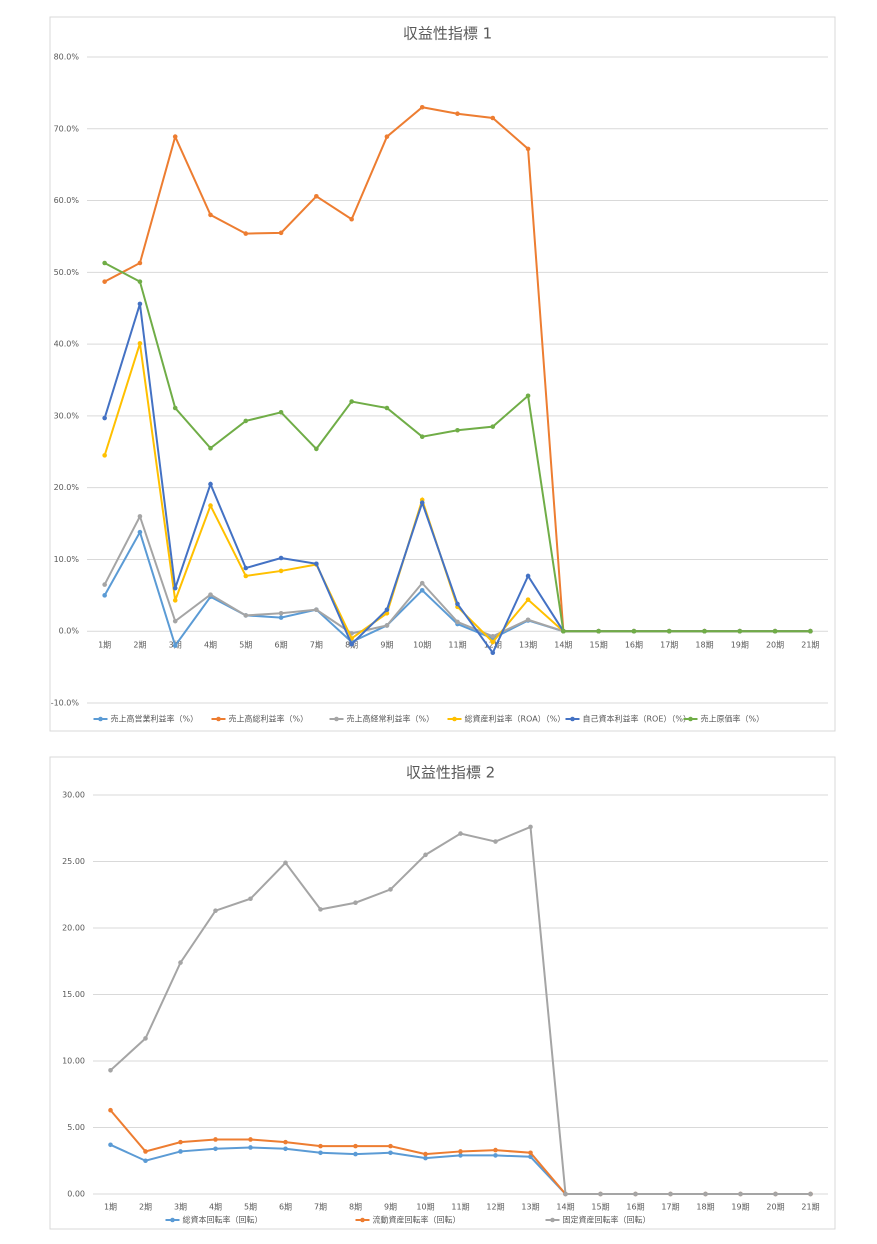 Image resolution: width=877 pixels, height=1244 pixels. What do you see at coordinates (67, 128) in the screenshot?
I see `y-tick-label: 70.0%` at bounding box center [67, 128].